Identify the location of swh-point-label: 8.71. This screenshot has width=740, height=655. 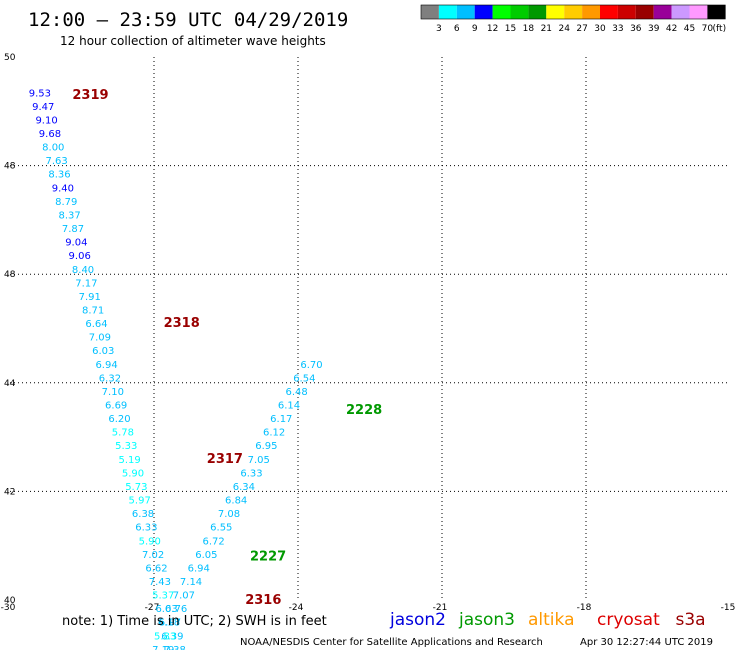
(93, 310).